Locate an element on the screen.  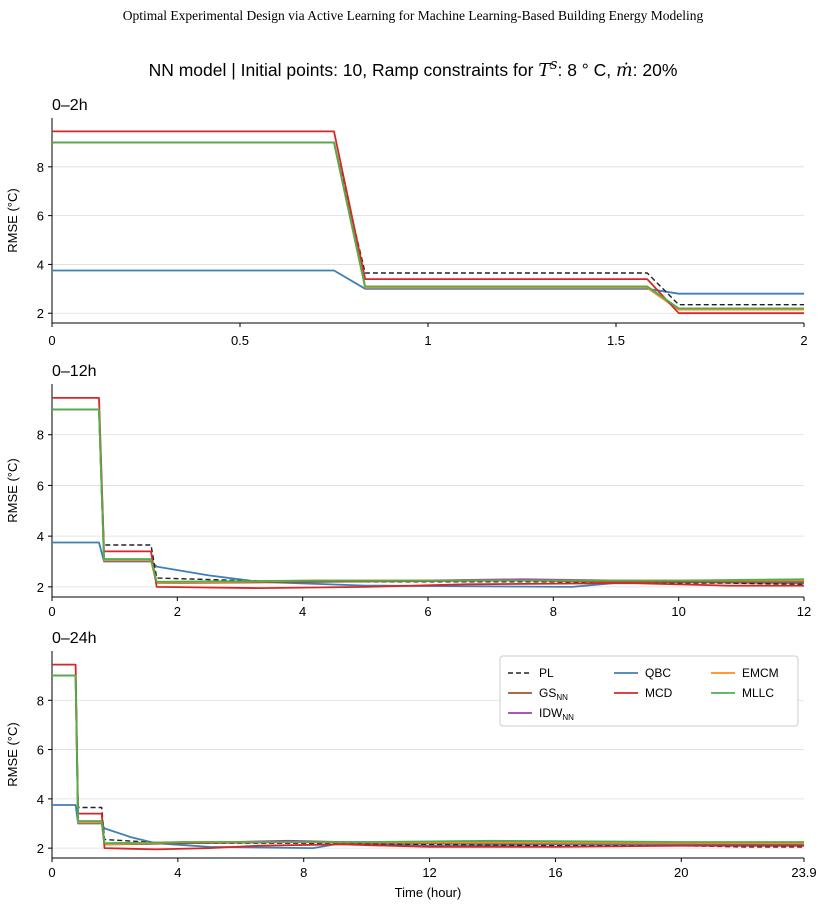
panel-title: 0–24h is located at coordinates (74, 638).